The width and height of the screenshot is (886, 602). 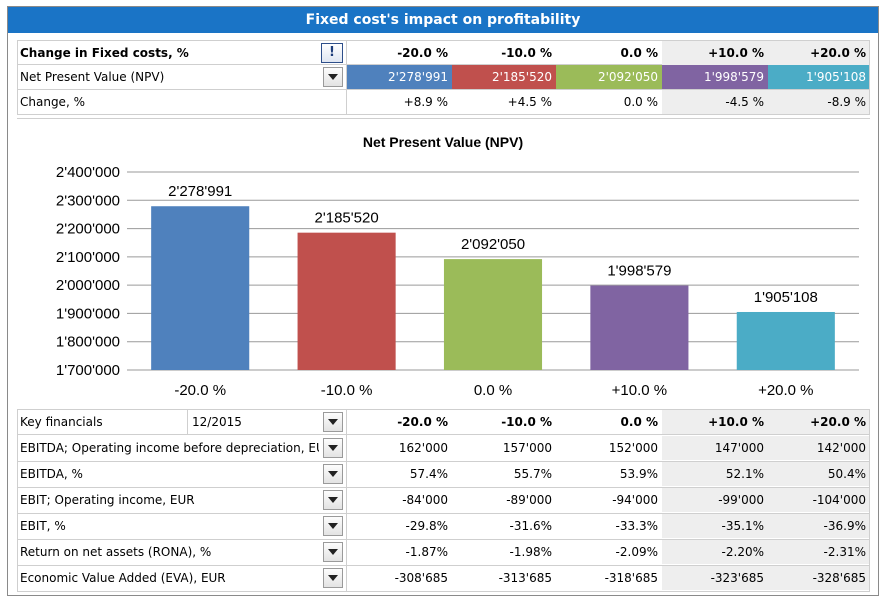 What do you see at coordinates (428, 474) in the screenshot?
I see `row-value: 57.4%` at bounding box center [428, 474].